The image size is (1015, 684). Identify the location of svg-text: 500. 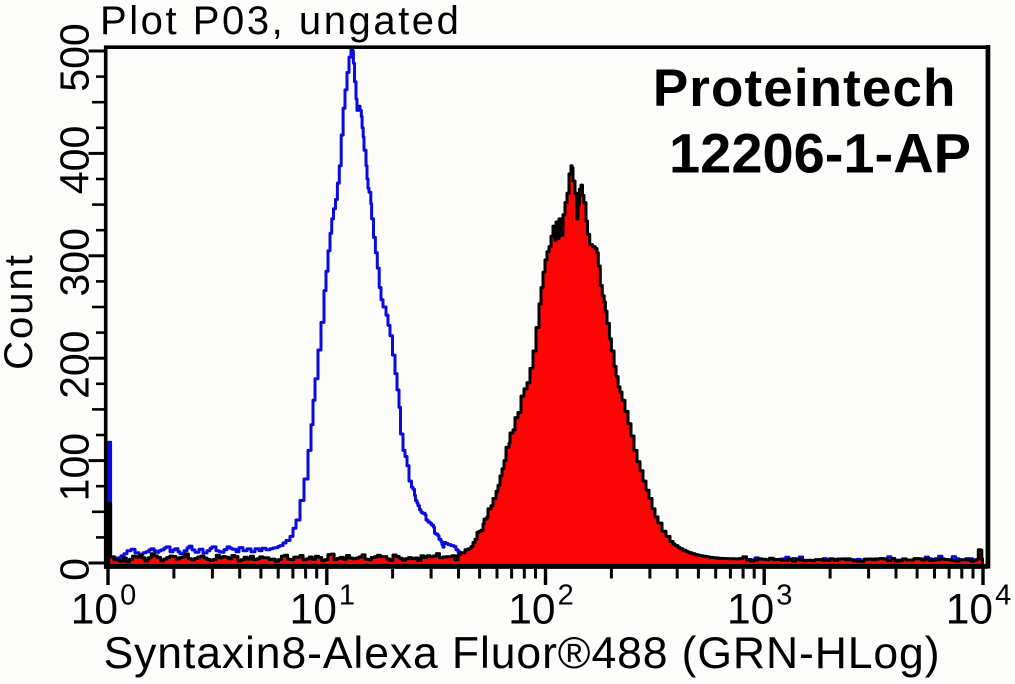
(75, 57).